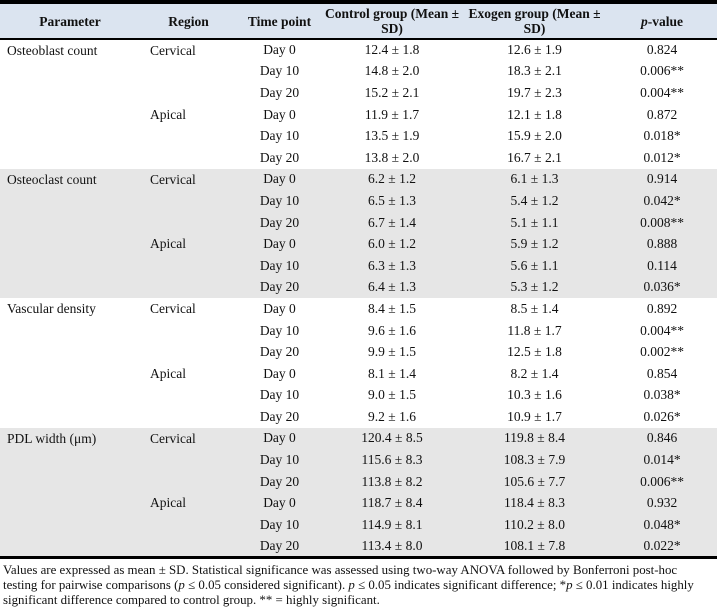 The image size is (717, 611). I want to click on control-value-cell: 8.1 ± 1.4, so click(392, 373).